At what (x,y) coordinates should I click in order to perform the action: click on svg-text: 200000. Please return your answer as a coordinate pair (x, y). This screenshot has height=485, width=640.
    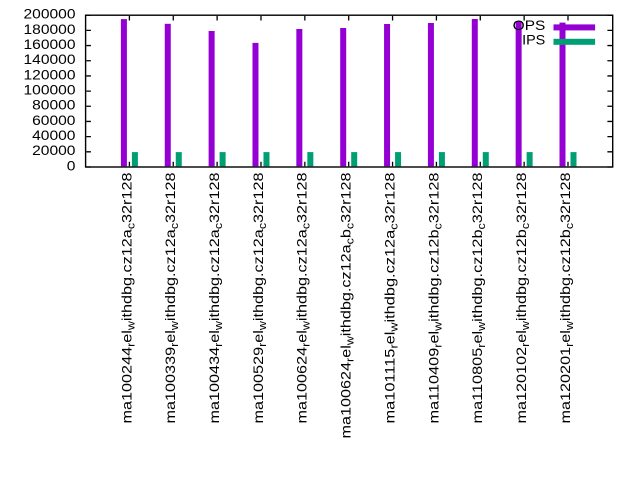
    Looking at the image, I should click on (50, 14).